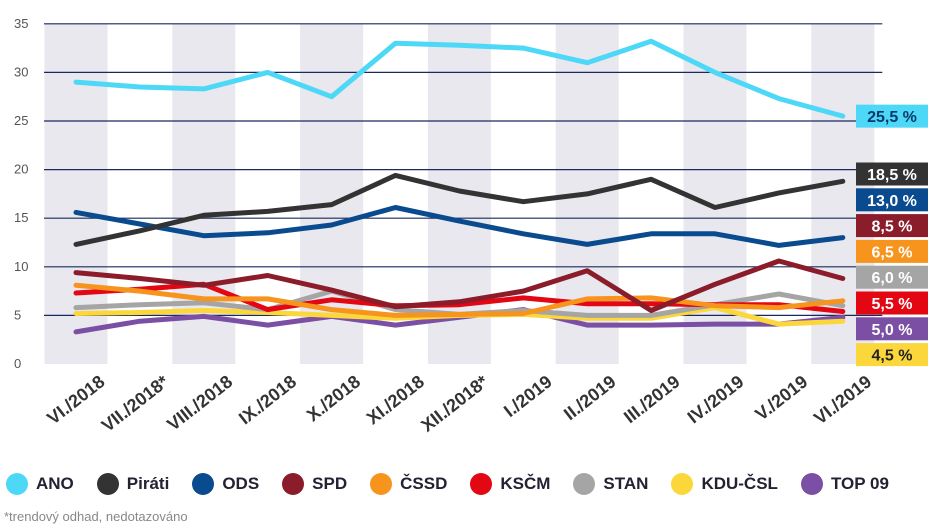  I want to click on legend-item: ODS, so click(225, 484).